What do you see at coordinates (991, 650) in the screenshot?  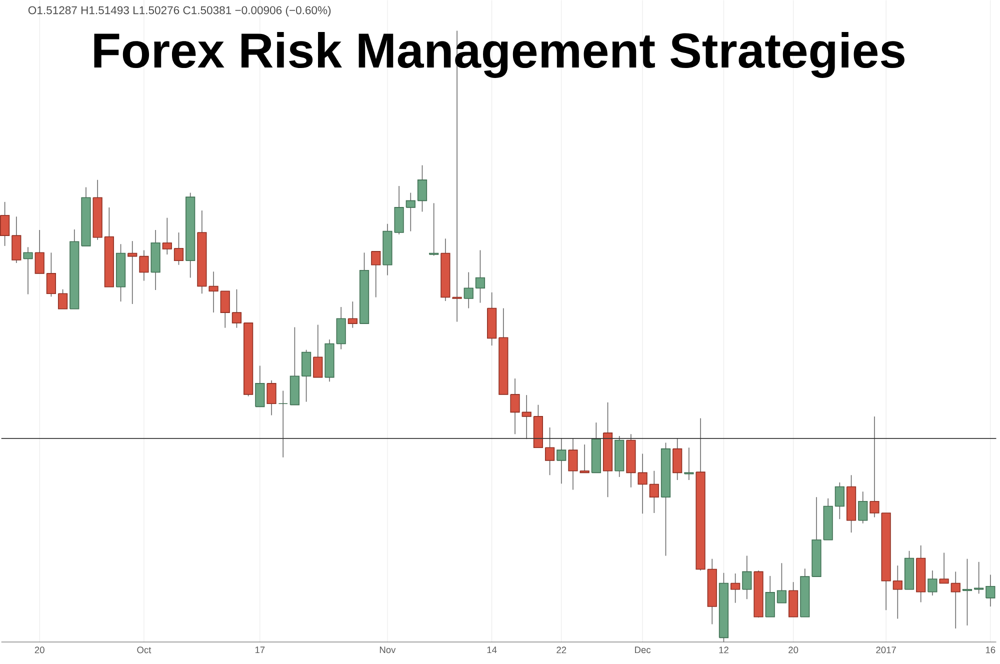 I see `x-tick-label: 16` at bounding box center [991, 650].